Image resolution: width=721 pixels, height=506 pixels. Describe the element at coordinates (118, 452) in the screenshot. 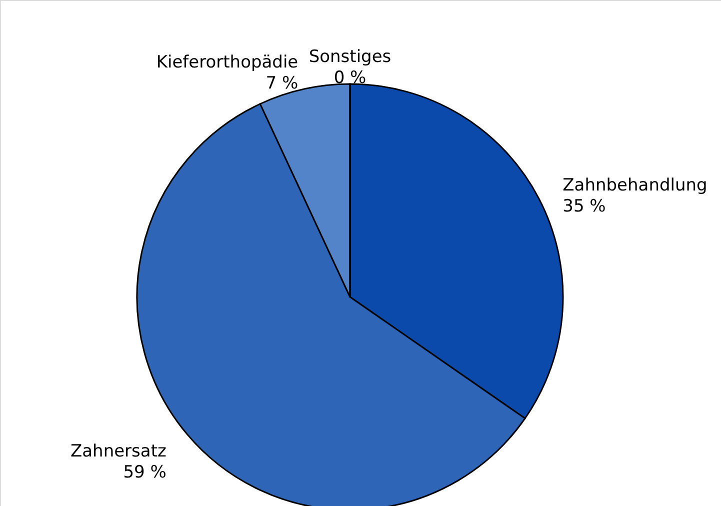

I see `slice-label: Zahnersatz` at that location.